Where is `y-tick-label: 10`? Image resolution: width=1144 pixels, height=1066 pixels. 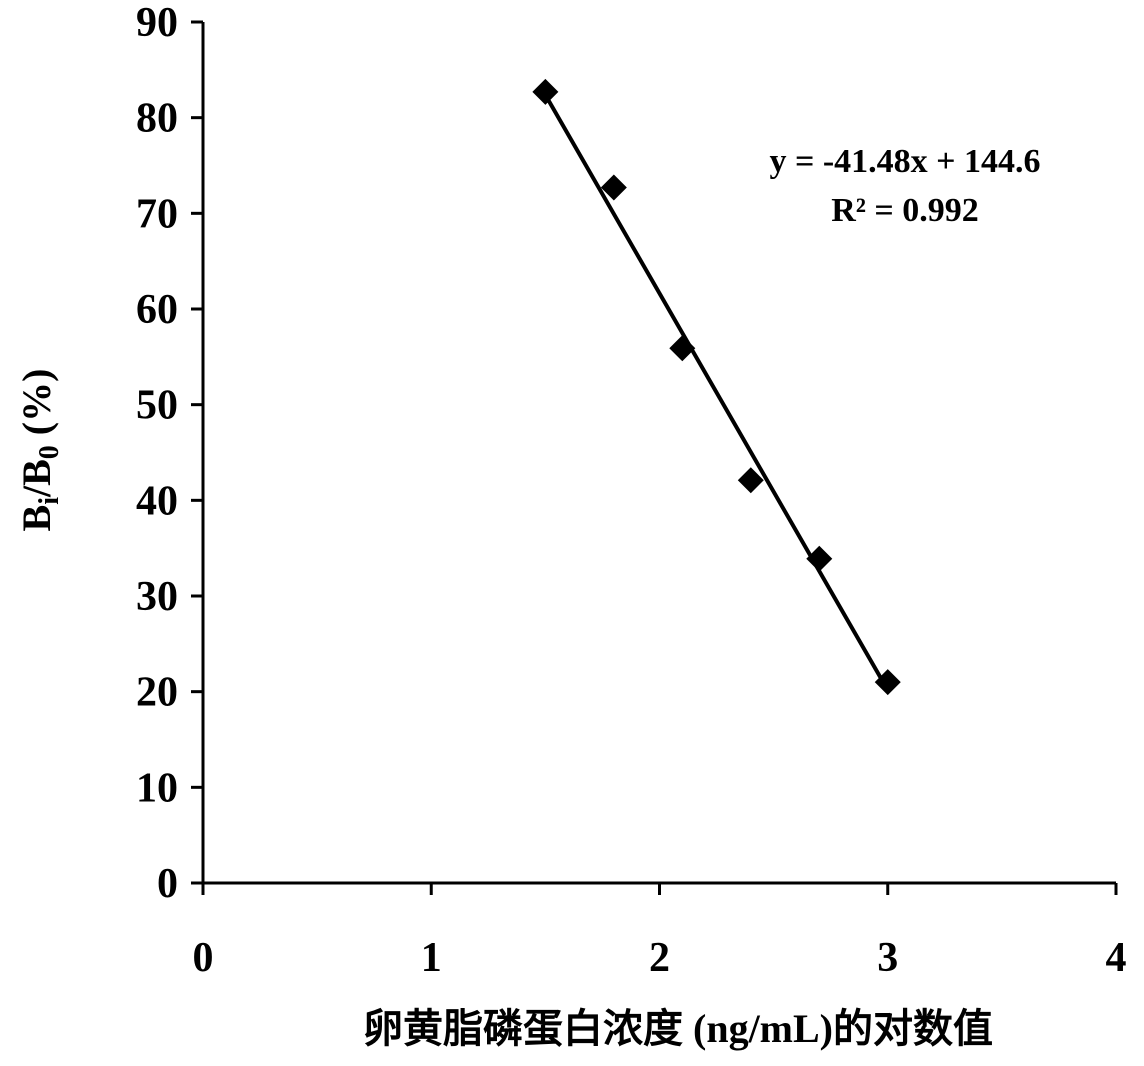 y-tick-label: 10 is located at coordinates (157, 788).